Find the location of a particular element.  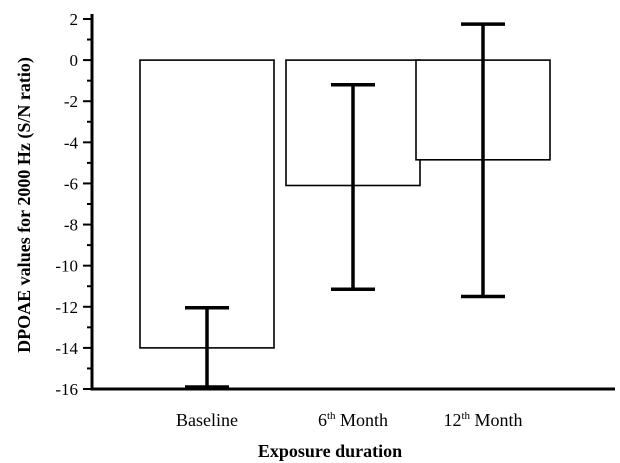

x-category-label-0: Baseline is located at coordinates (207, 420).